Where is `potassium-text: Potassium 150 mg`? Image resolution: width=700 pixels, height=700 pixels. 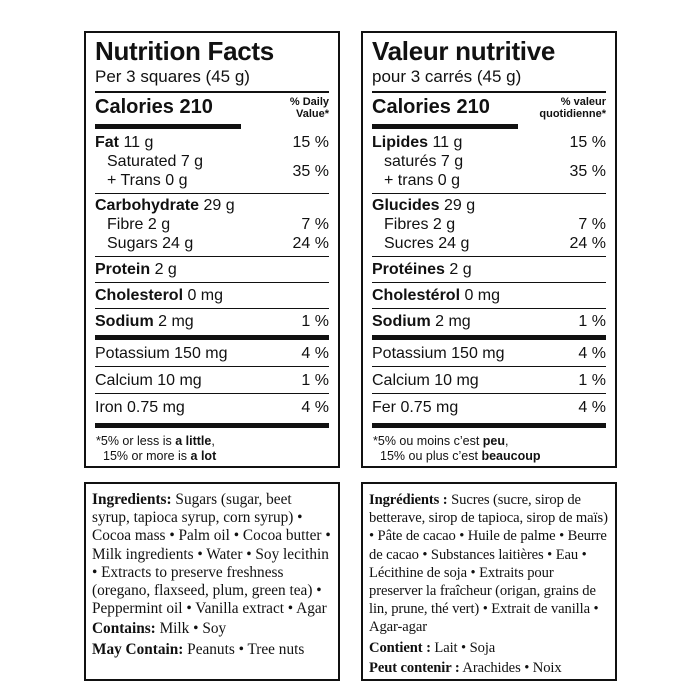
potassium-text: Potassium 150 mg is located at coordinates (438, 353).